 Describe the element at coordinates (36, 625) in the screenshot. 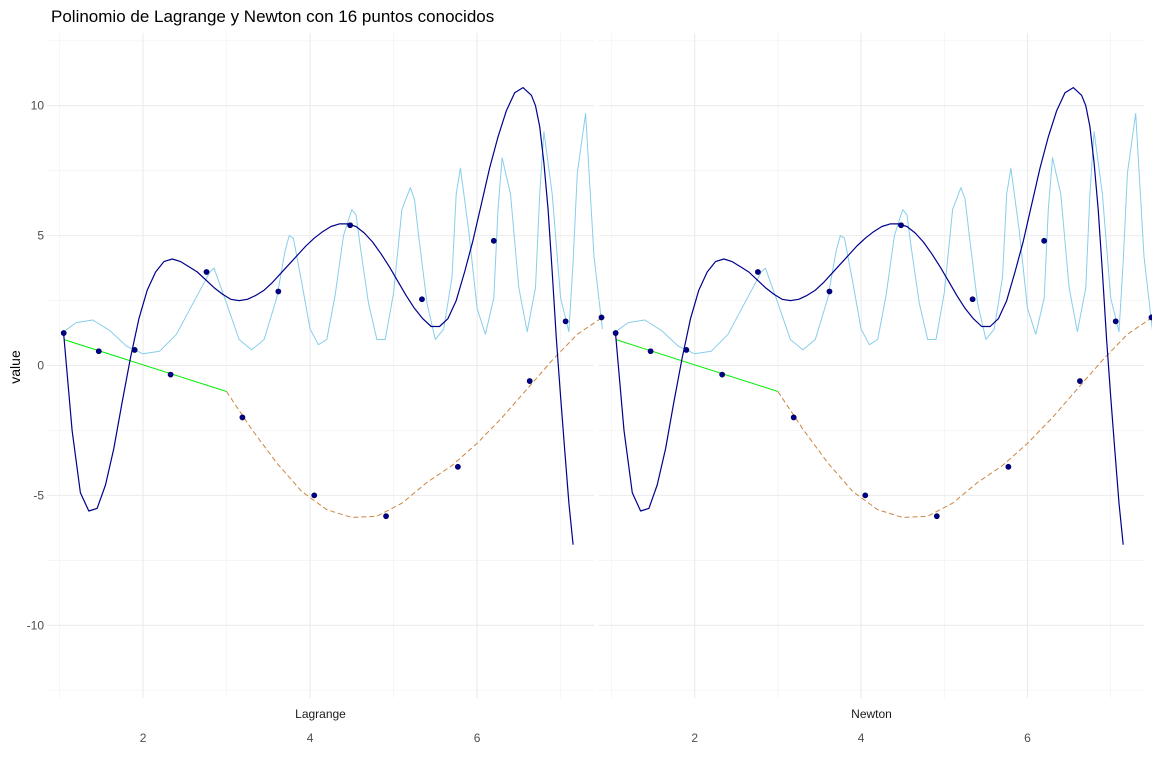

I see `y-tick-label: -10` at that location.